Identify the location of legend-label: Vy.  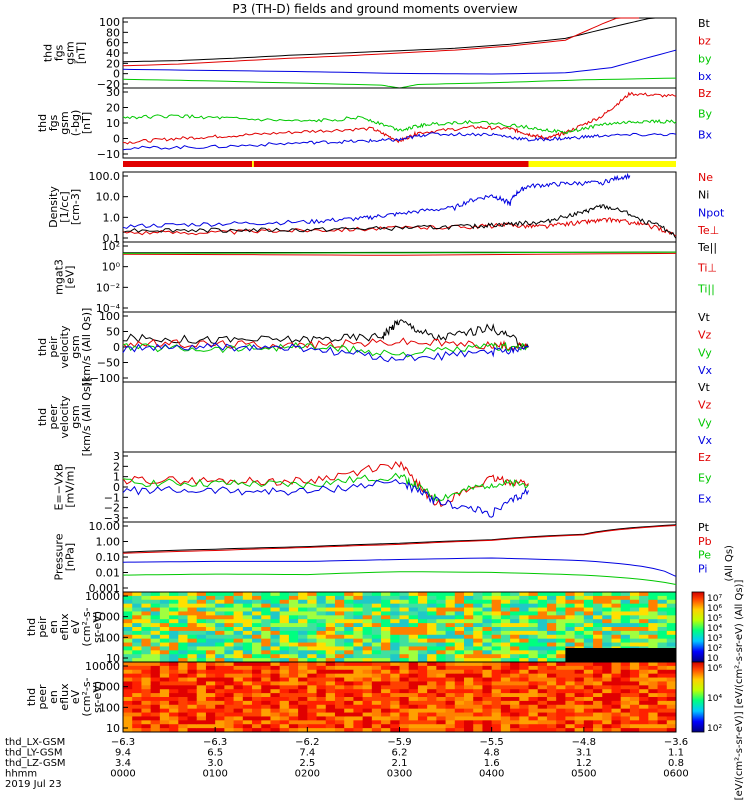
(705, 352).